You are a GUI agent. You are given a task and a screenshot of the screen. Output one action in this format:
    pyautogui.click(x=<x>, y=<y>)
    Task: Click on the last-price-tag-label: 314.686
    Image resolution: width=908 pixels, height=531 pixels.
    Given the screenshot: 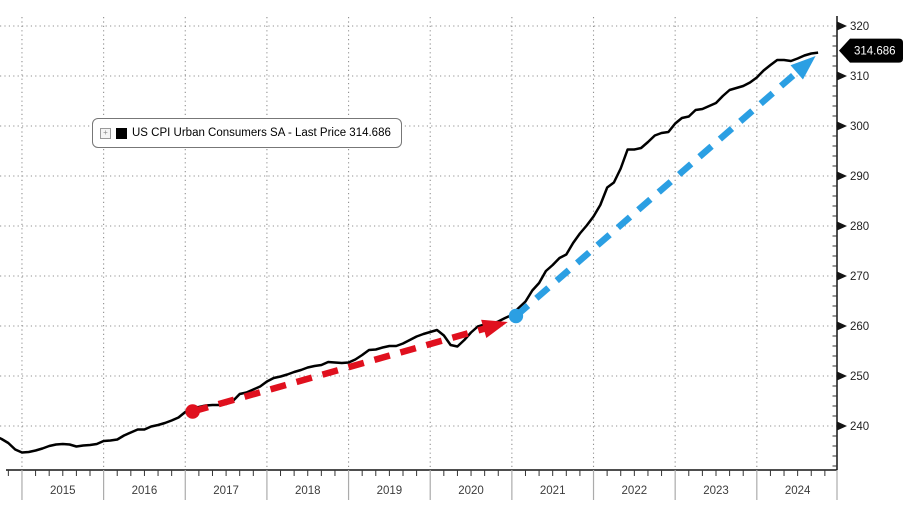 What is the action you would take?
    pyautogui.click(x=875, y=52)
    